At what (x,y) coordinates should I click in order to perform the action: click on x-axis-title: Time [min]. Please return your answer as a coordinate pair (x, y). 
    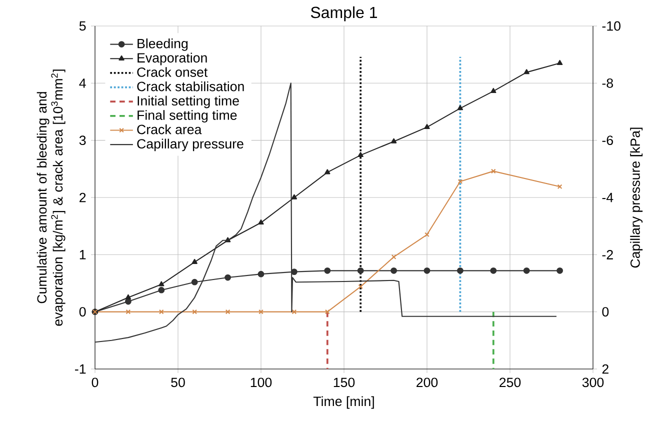
    Looking at the image, I should click on (343, 402).